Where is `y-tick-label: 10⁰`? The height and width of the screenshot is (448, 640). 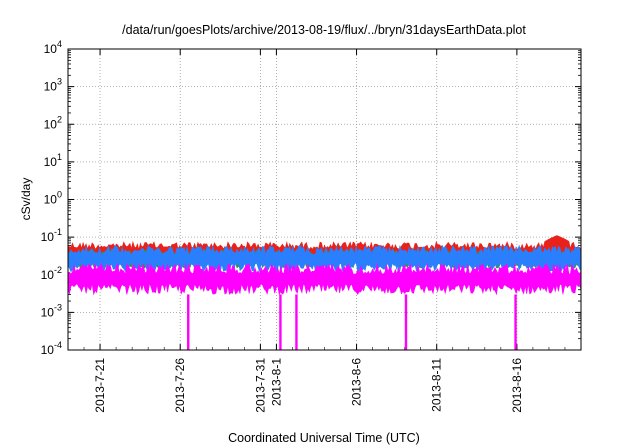
y-tick-label: 10⁰ is located at coordinates (53, 198).